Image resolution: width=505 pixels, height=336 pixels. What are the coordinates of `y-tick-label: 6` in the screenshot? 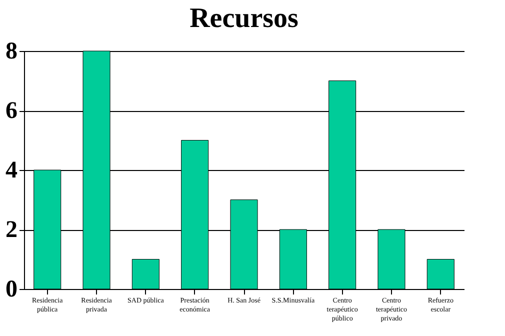 It's located at (12, 111).